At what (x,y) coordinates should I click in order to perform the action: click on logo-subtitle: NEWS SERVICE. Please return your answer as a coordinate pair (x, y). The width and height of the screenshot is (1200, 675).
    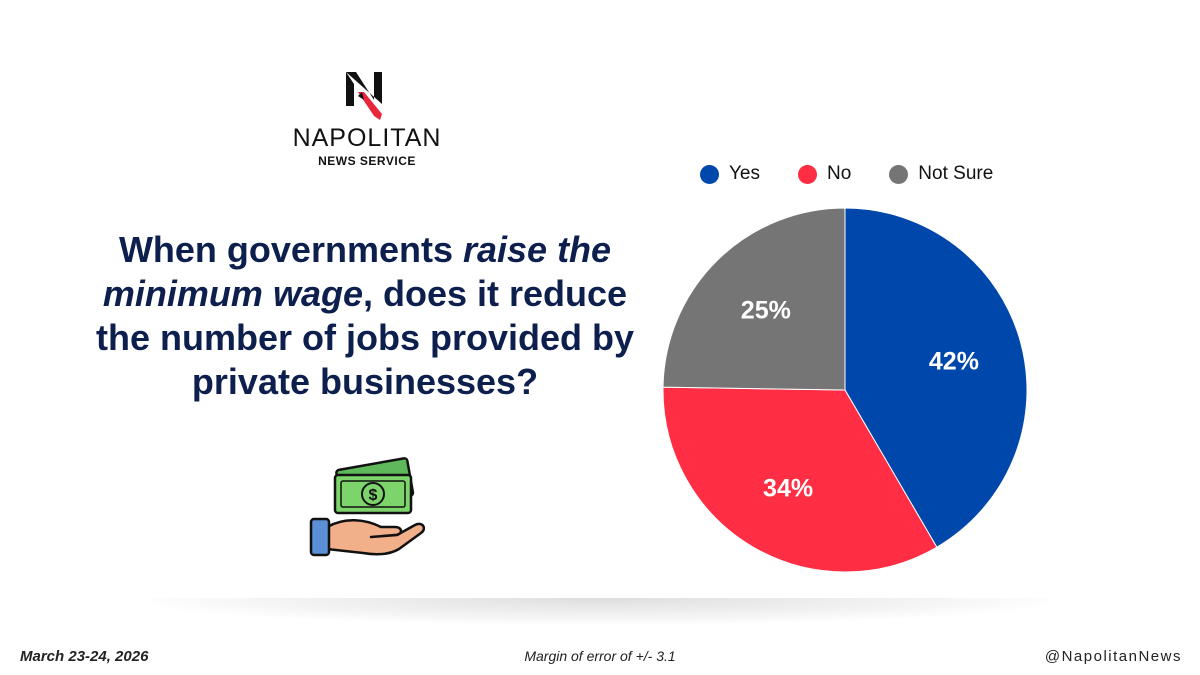
    Looking at the image, I should click on (367, 161).